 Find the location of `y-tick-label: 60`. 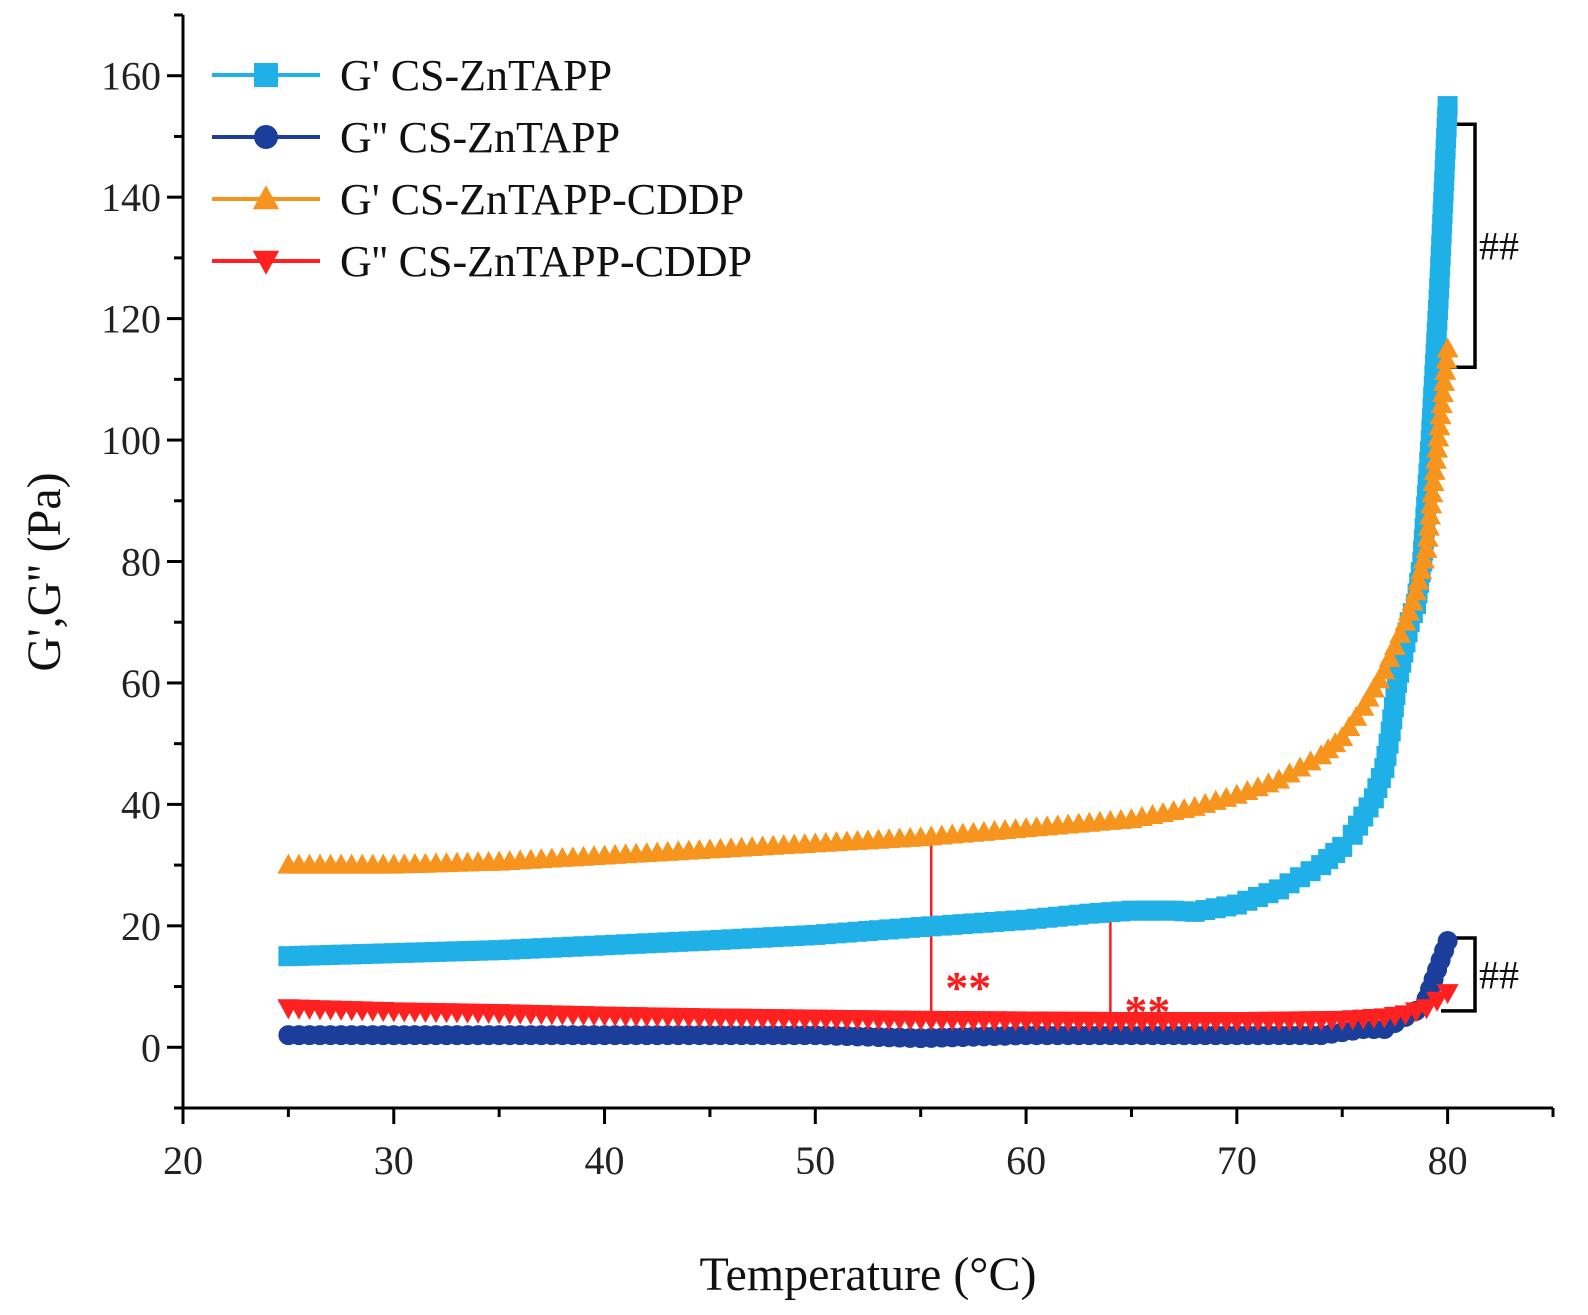

y-tick-label: 60 is located at coordinates (141, 683).